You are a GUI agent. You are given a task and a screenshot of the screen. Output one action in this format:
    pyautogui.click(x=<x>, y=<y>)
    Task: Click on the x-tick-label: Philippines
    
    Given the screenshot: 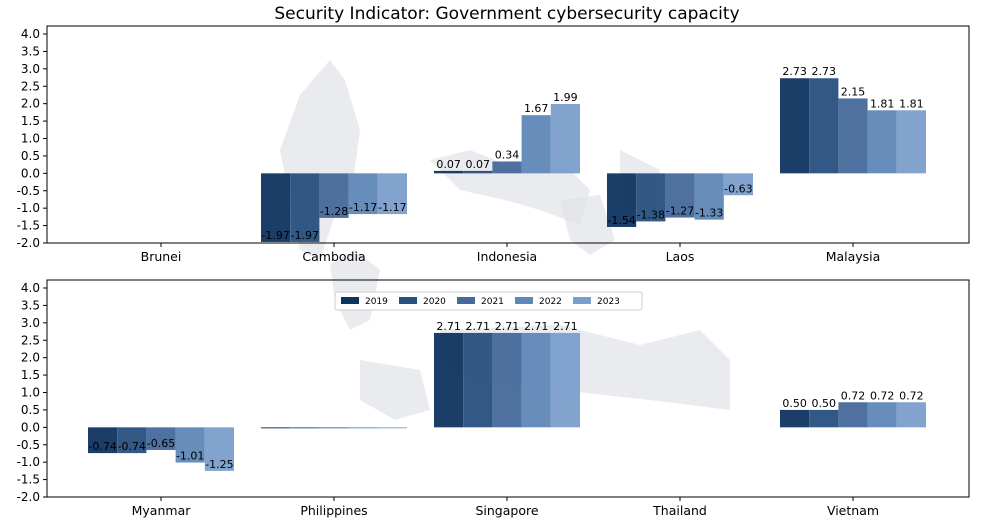 What is the action you would take?
    pyautogui.click(x=333, y=510)
    